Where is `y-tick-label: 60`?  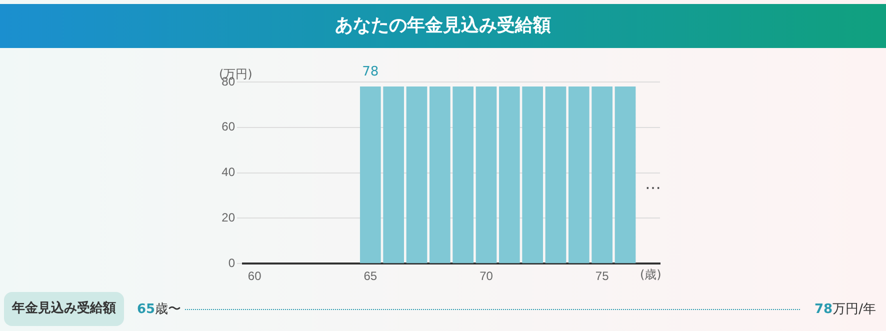
y-tick-label: 60 is located at coordinates (229, 127).